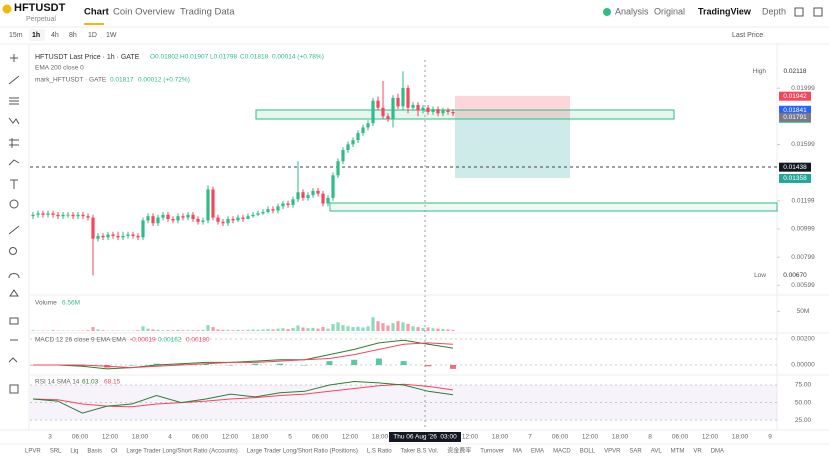  What do you see at coordinates (562, 452) in the screenshot?
I see `indicator-tab: MACD` at bounding box center [562, 452].